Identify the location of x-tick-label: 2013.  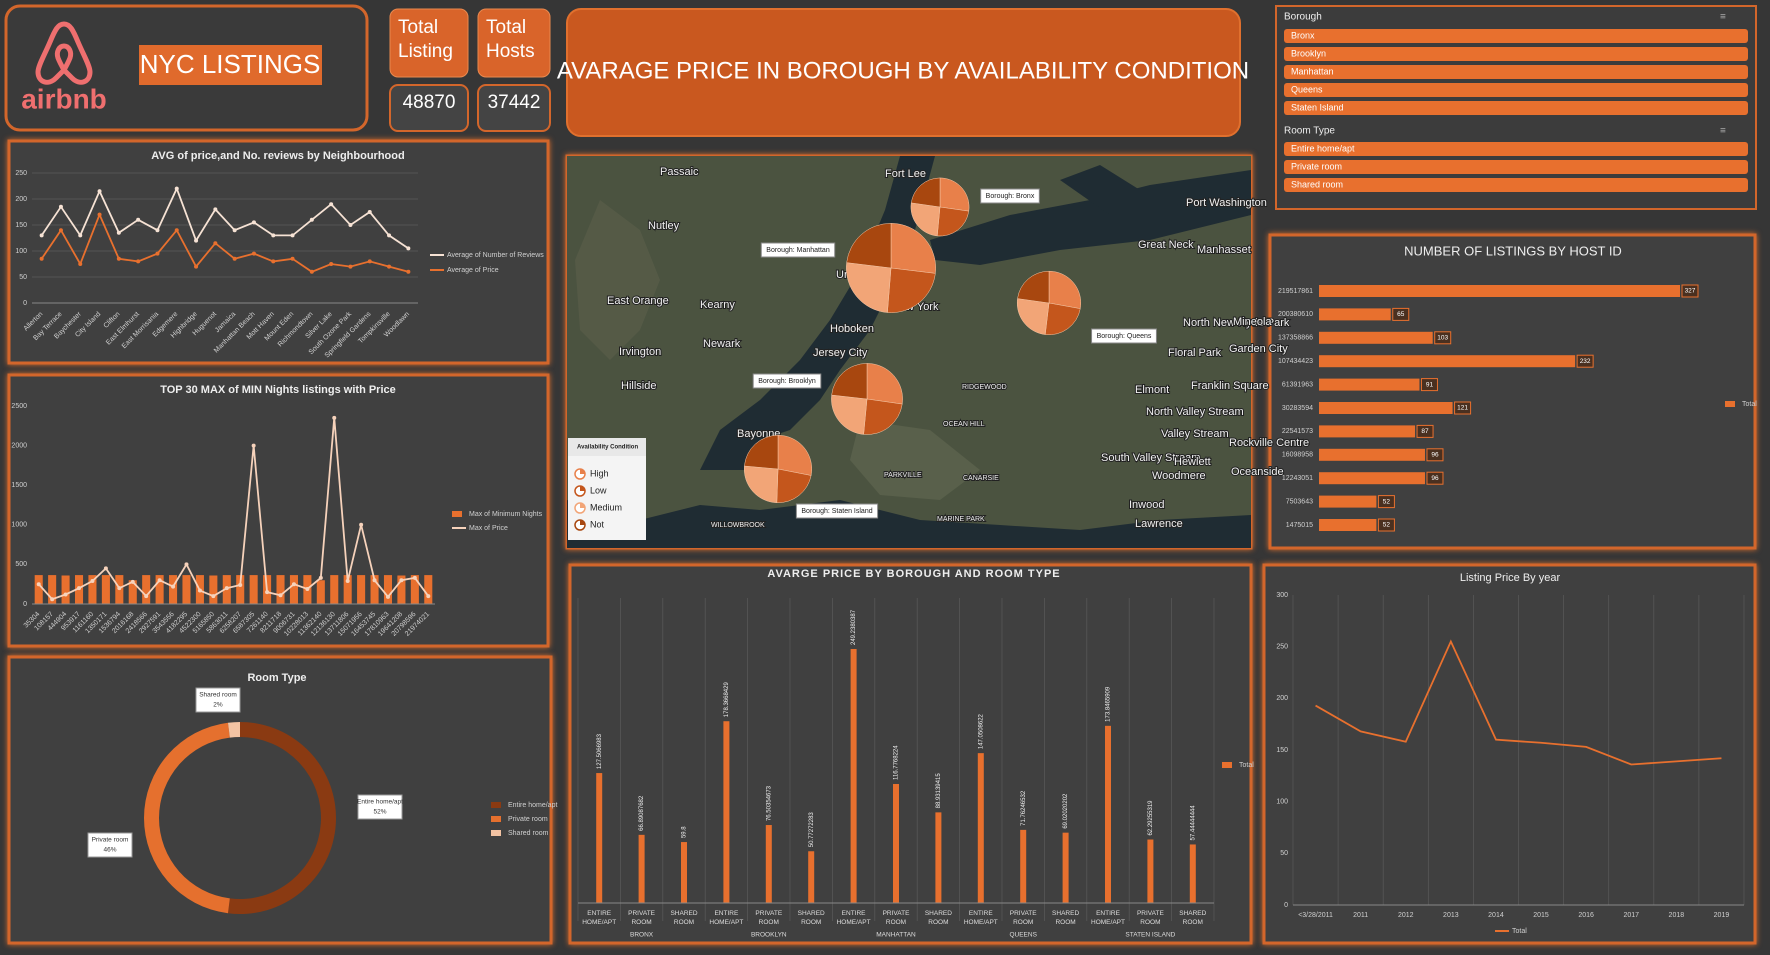
(1451, 915).